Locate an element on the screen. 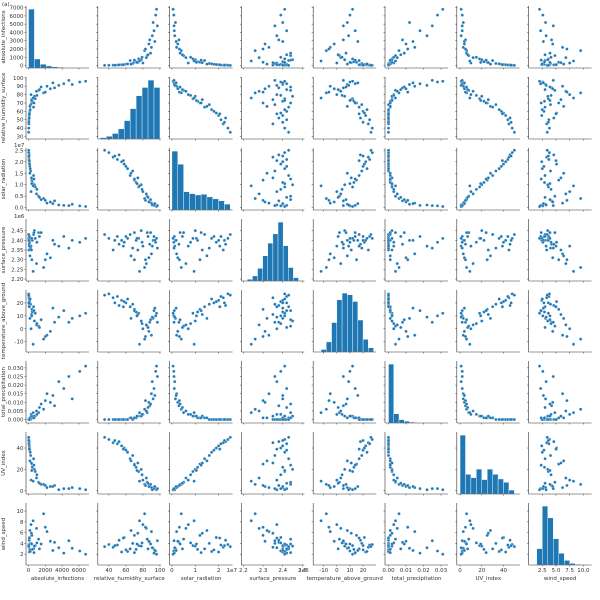  x-tick-label: 2000 is located at coordinates (45, 571).